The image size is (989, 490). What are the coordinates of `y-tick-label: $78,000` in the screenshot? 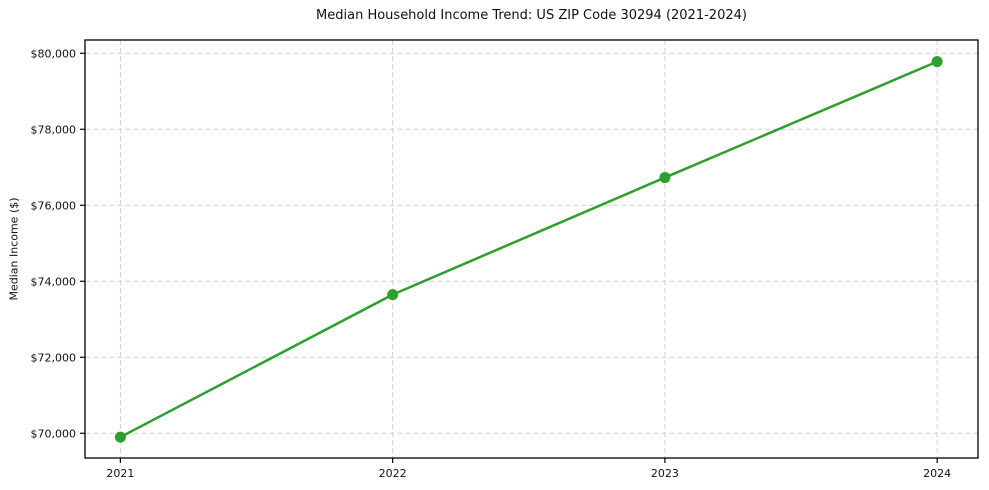 It's located at (54, 129).